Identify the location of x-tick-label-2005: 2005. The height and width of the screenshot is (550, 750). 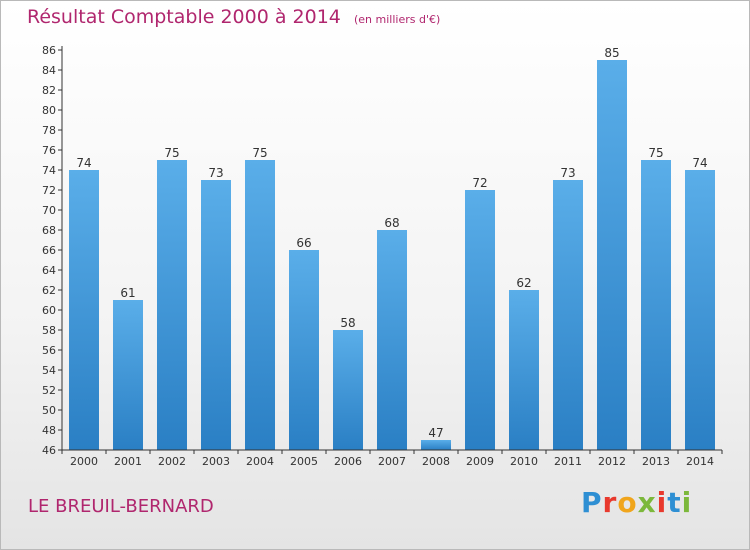
(304, 461).